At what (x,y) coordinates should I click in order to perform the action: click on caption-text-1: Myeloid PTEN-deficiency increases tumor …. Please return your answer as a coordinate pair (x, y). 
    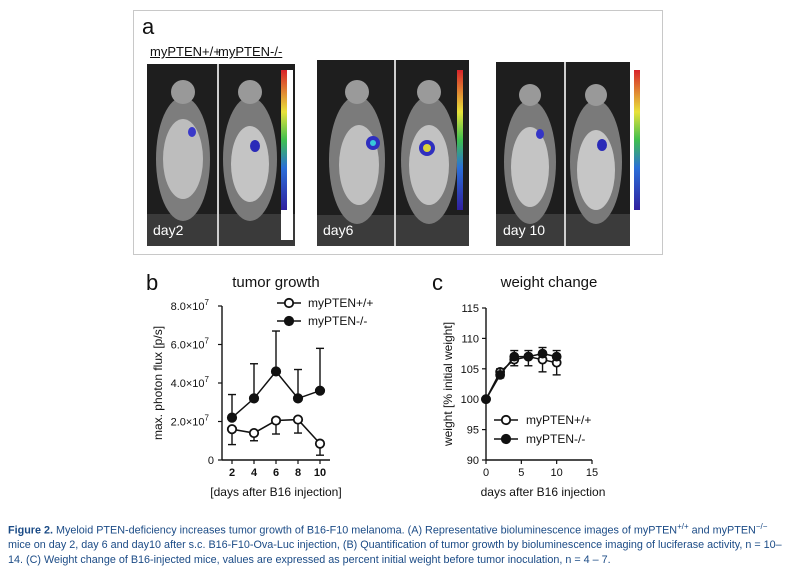
    Looking at the image, I should click on (365, 530).